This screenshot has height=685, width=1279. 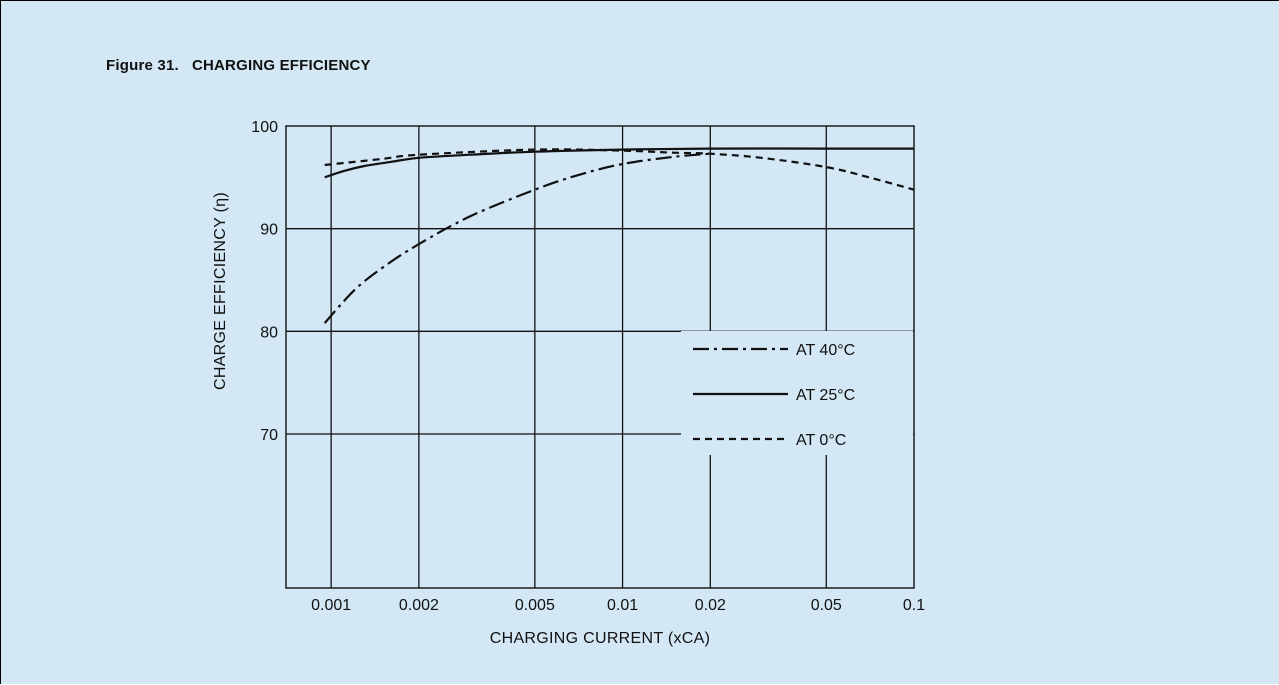 What do you see at coordinates (419, 605) in the screenshot?
I see `x-tick-label: 0.002` at bounding box center [419, 605].